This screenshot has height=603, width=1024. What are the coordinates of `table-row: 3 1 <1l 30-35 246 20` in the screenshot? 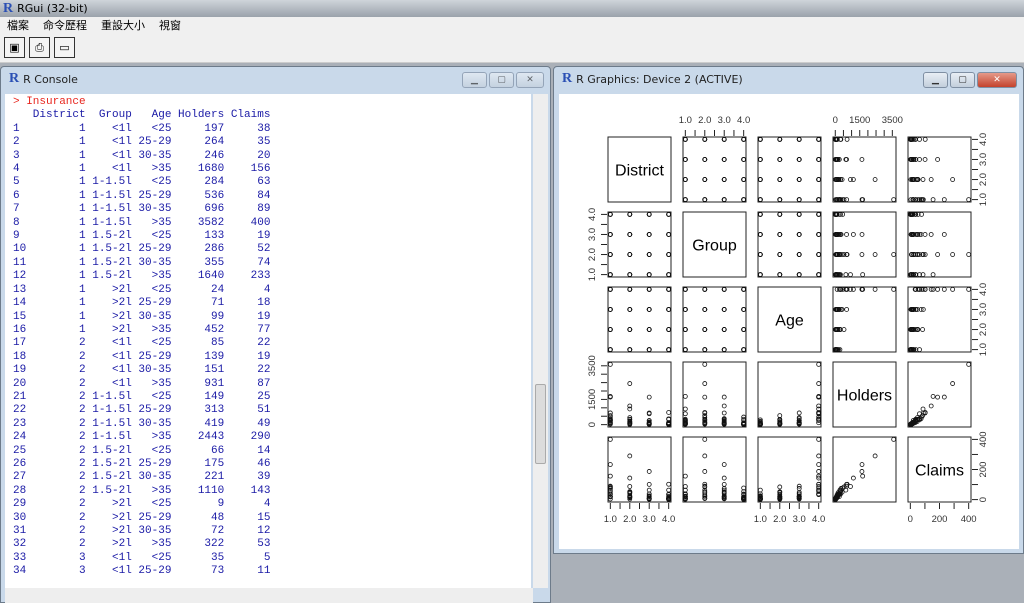 It's located at (142, 155).